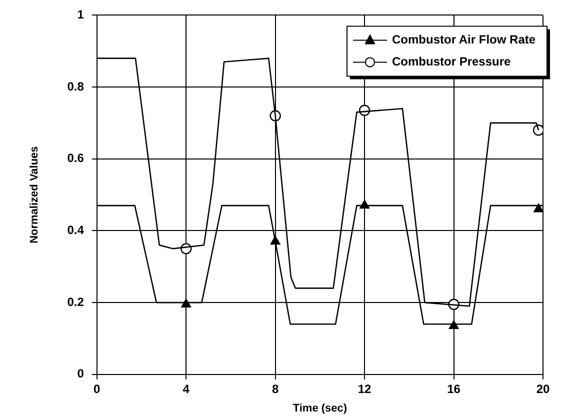 This screenshot has height=417, width=561. I want to click on y-tick-label: 1, so click(80, 15).